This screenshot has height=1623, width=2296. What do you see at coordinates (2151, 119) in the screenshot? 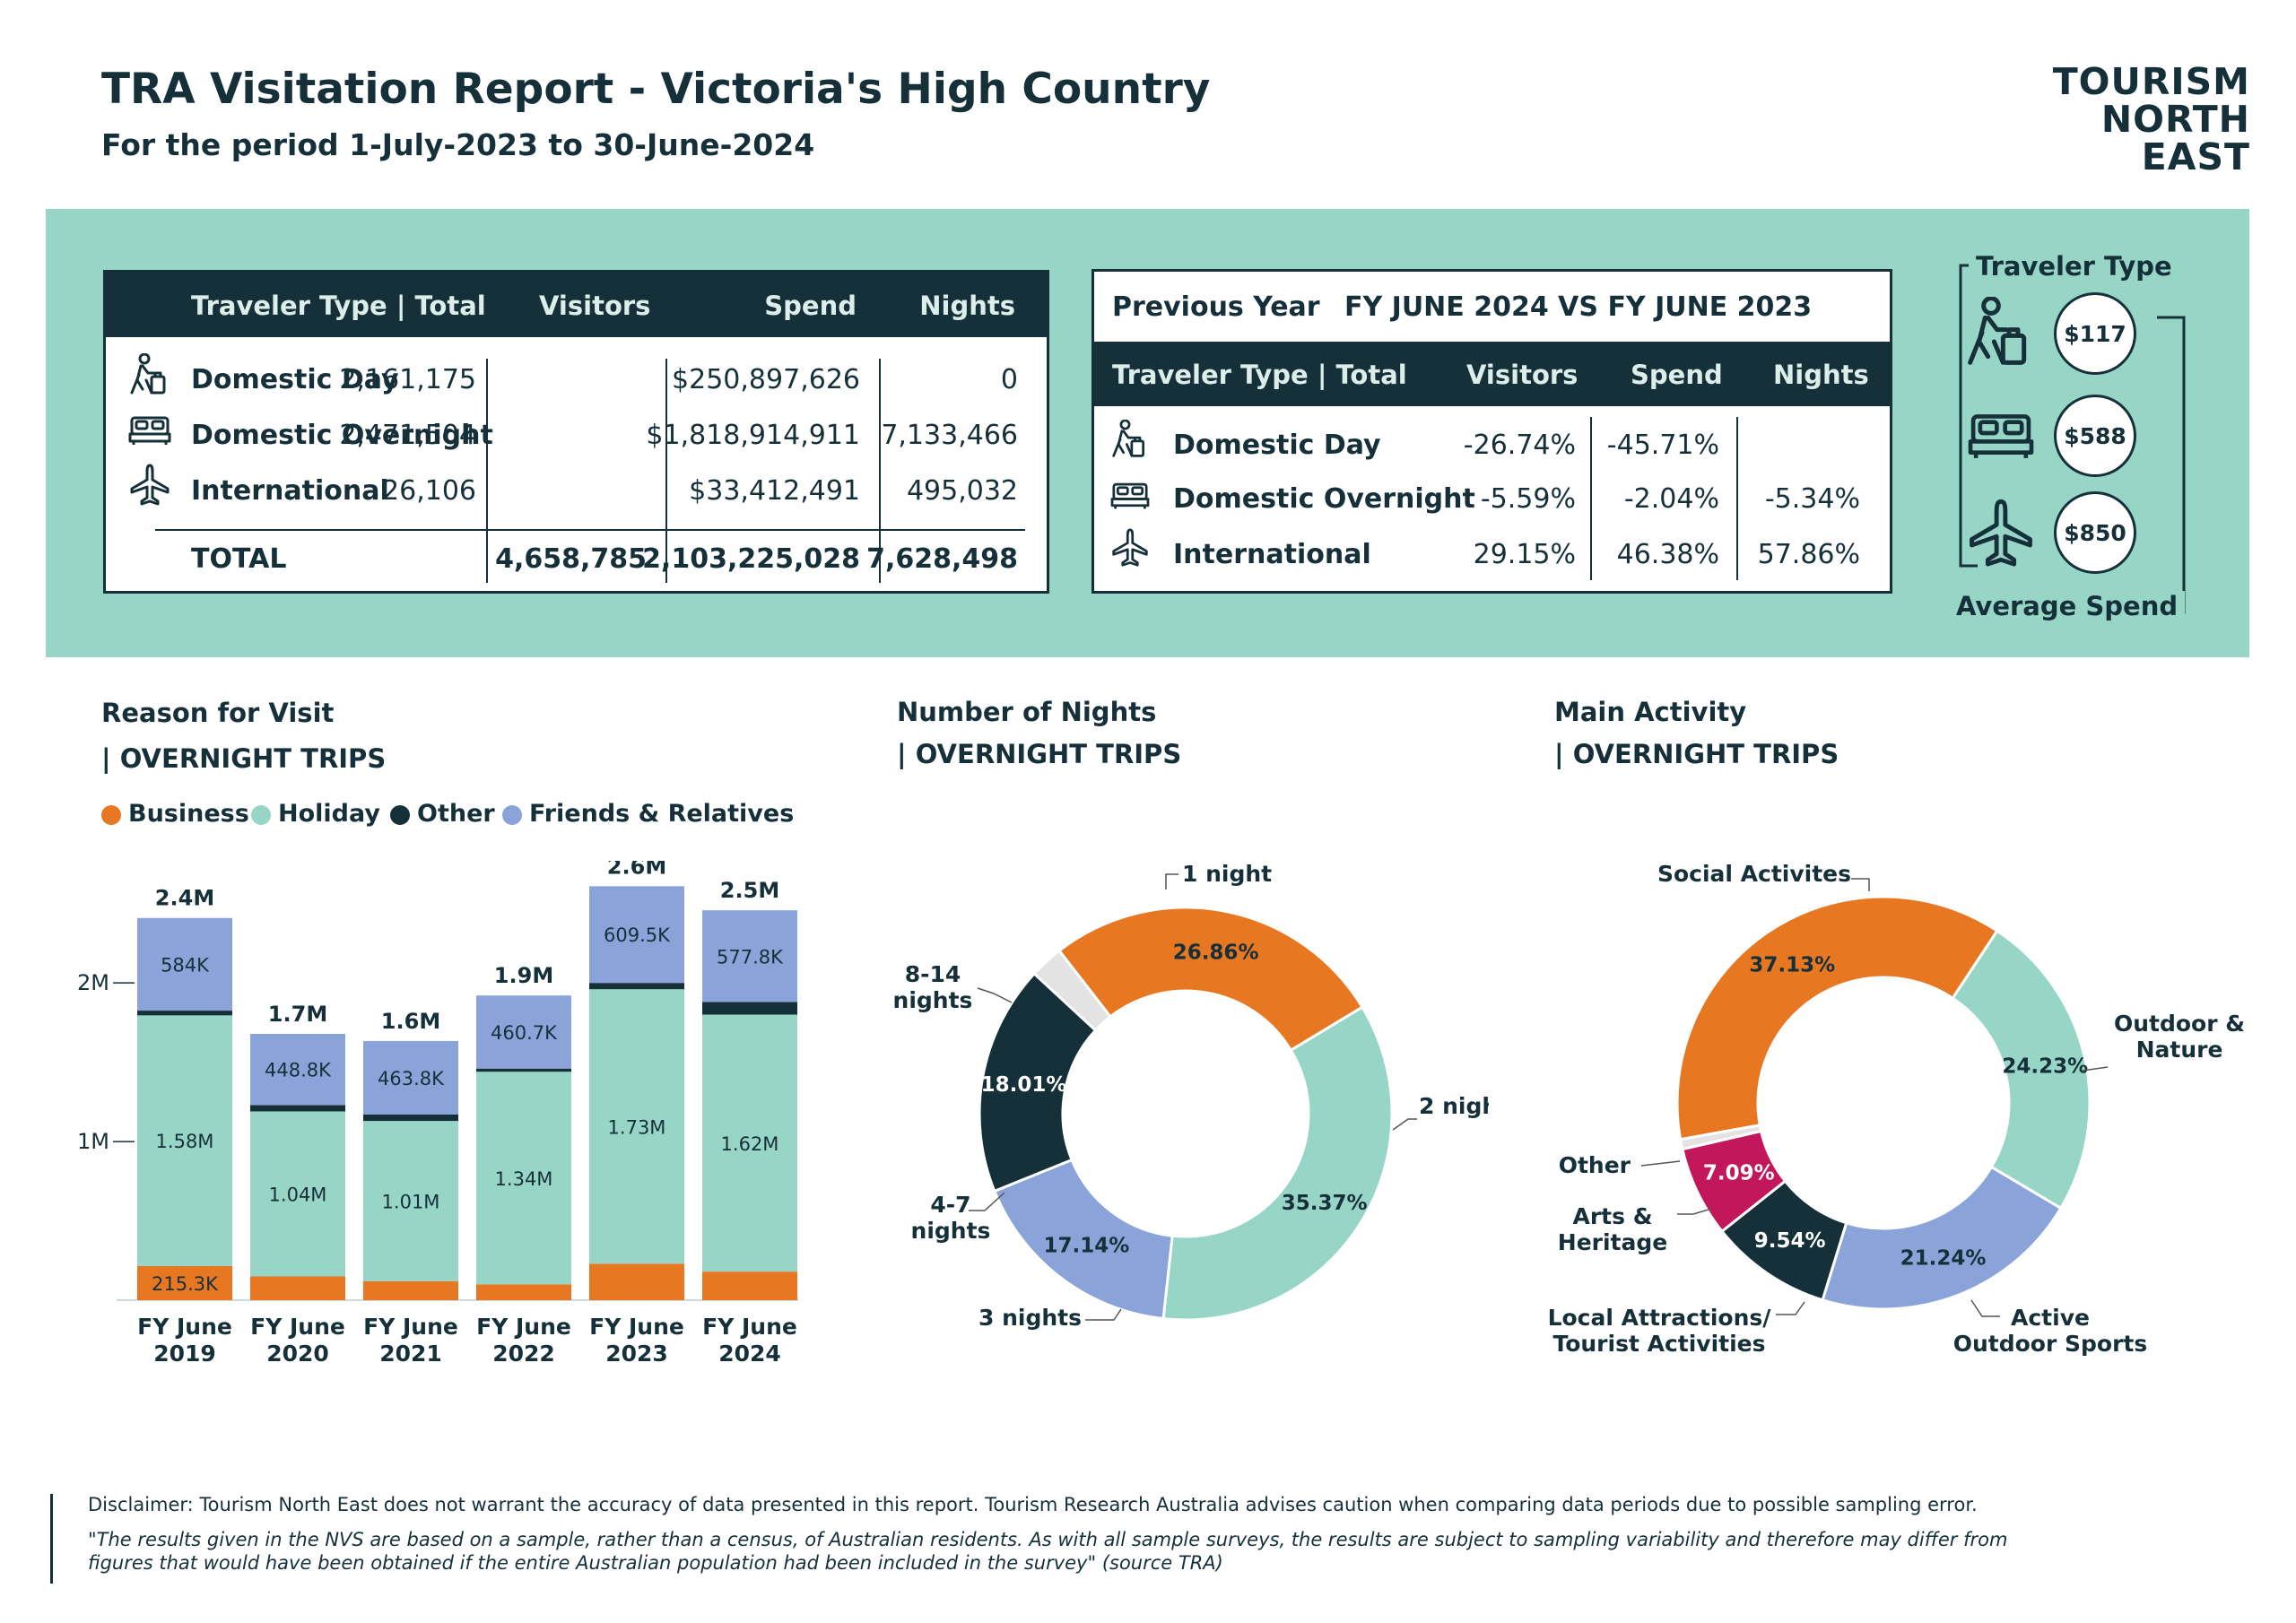
I see `logo: TOURISM NORTH EAST` at bounding box center [2151, 119].